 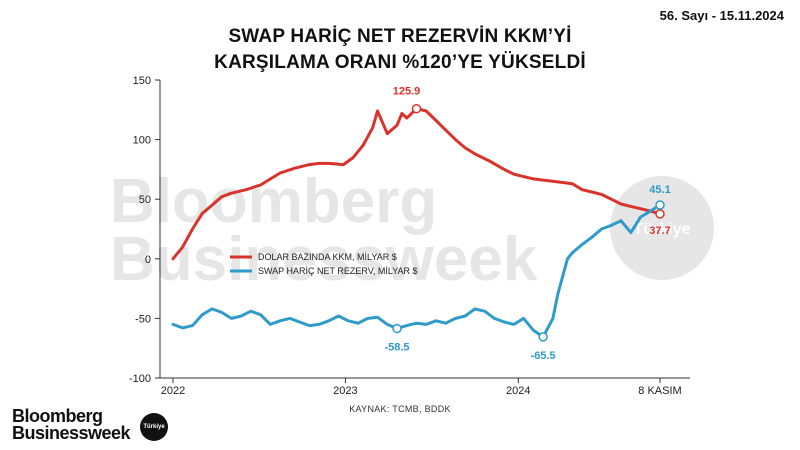 What do you see at coordinates (659, 391) in the screenshot?
I see `x-tick-label: 8 KASIM` at bounding box center [659, 391].